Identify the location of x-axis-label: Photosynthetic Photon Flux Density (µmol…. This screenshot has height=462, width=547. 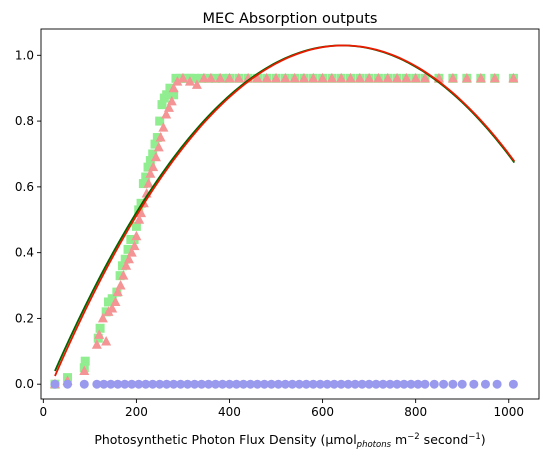
(289, 441).